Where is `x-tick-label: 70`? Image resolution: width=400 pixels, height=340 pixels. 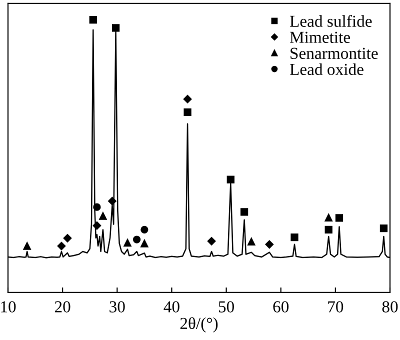
x-tick-label: 70 is located at coordinates (336, 306).